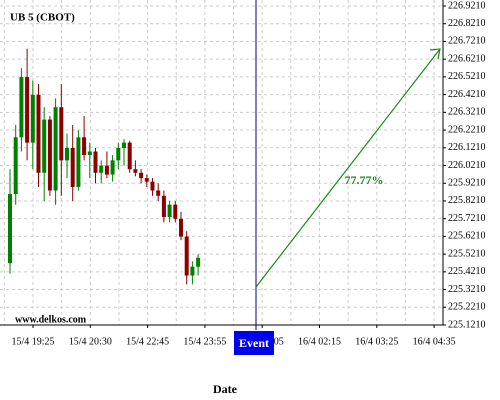  Describe the element at coordinates (467, 129) in the screenshot. I see `y-tick-label: 226.2210` at that location.